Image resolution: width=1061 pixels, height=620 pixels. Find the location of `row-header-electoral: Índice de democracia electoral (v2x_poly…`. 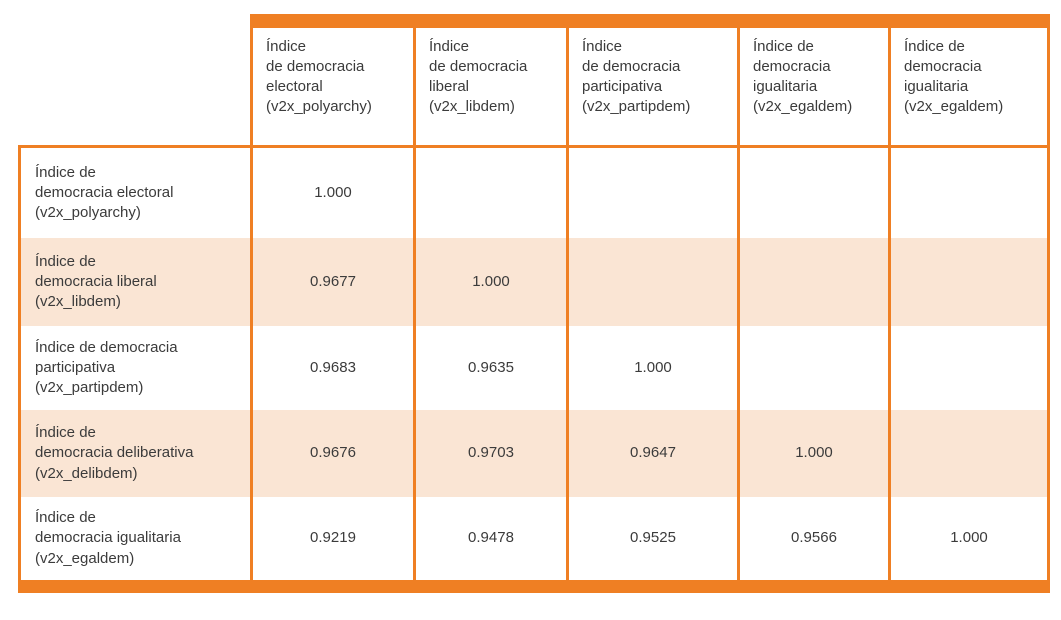

row-header-electoral: Índice de democracia electoral (v2x_poly… is located at coordinates (134, 193).